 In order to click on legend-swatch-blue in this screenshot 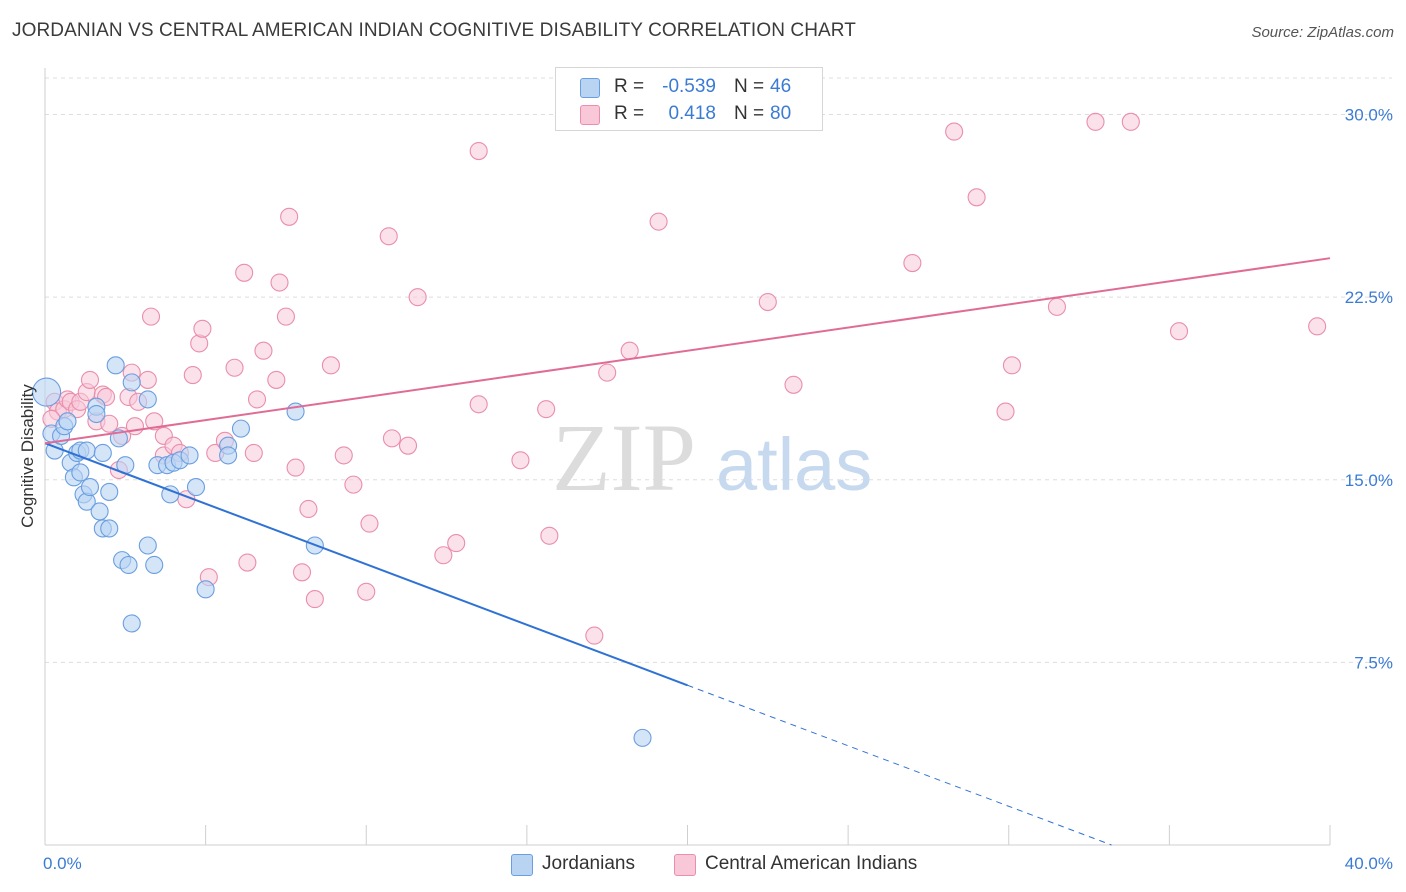, I will do `click(590, 88)`.